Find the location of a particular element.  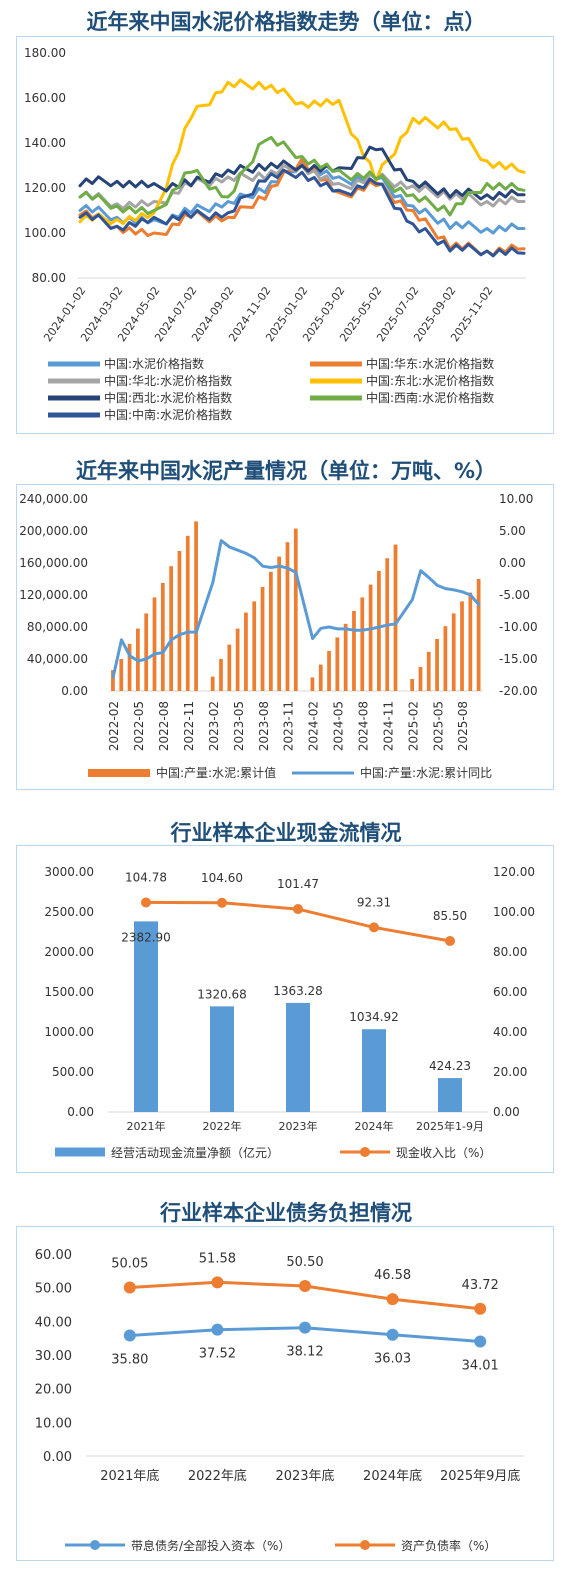

c2-xtick-12: 2025-02 is located at coordinates (413, 726).